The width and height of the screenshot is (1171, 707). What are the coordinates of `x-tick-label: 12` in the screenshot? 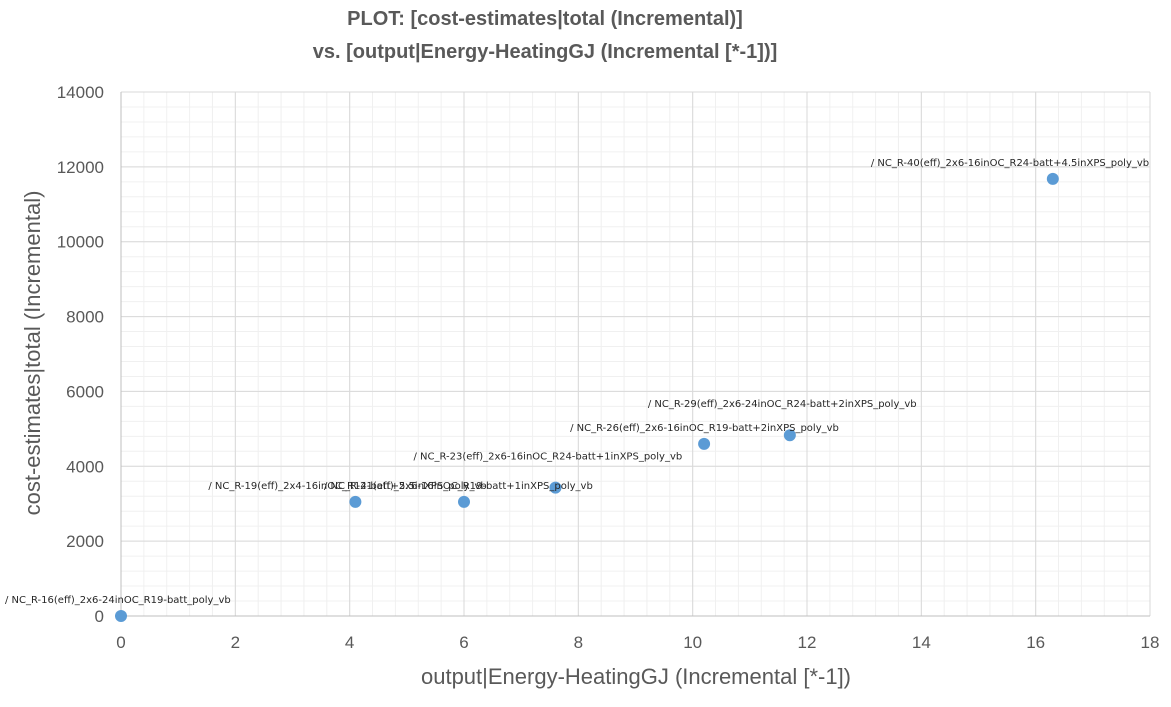 It's located at (807, 642).